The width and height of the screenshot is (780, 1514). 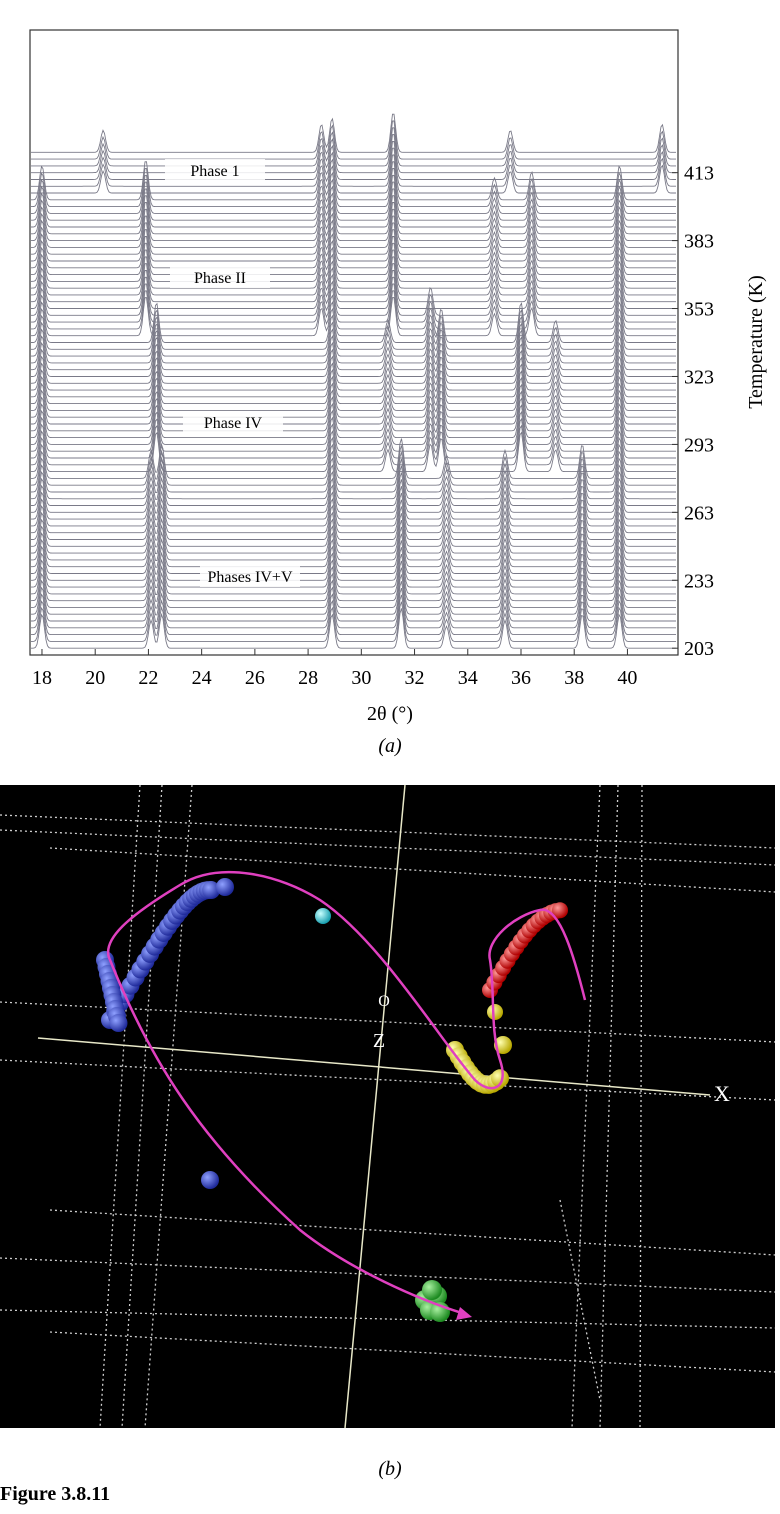 I want to click on z-axis-3d, so click(x=375, y=1106).